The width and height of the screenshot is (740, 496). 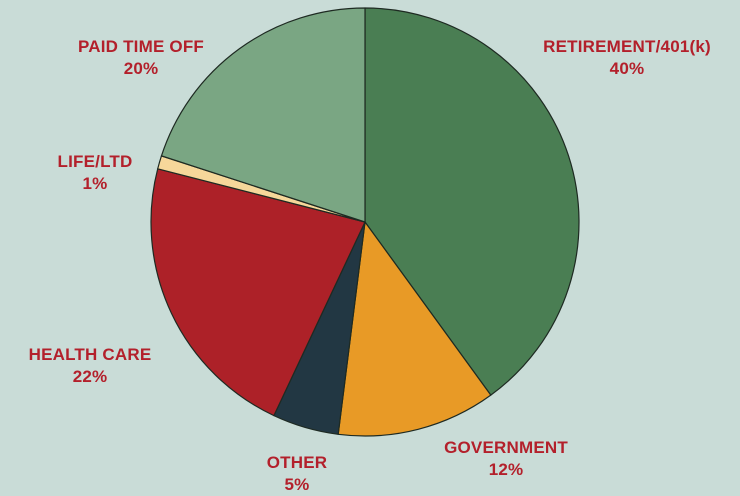 What do you see at coordinates (627, 68) in the screenshot?
I see `slice-label-retirement-value: 40%` at bounding box center [627, 68].